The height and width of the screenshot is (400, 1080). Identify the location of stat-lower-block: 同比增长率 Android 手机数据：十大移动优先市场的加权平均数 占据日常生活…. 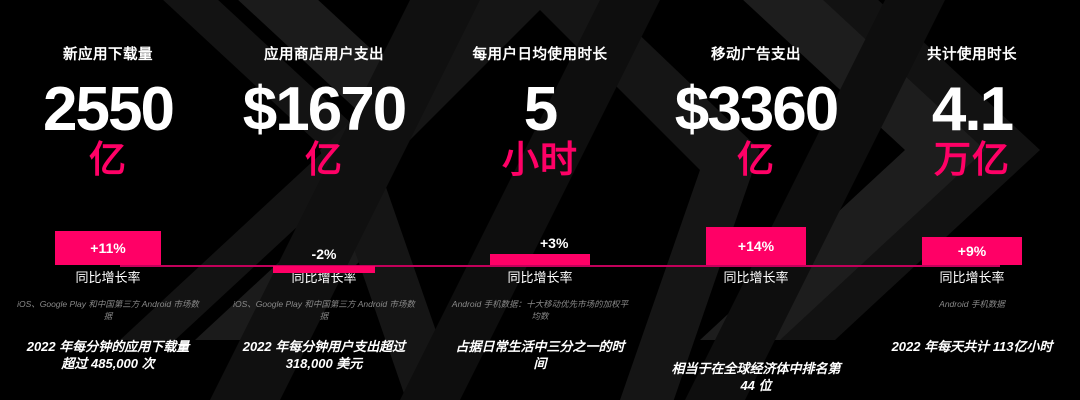
(540, 321).